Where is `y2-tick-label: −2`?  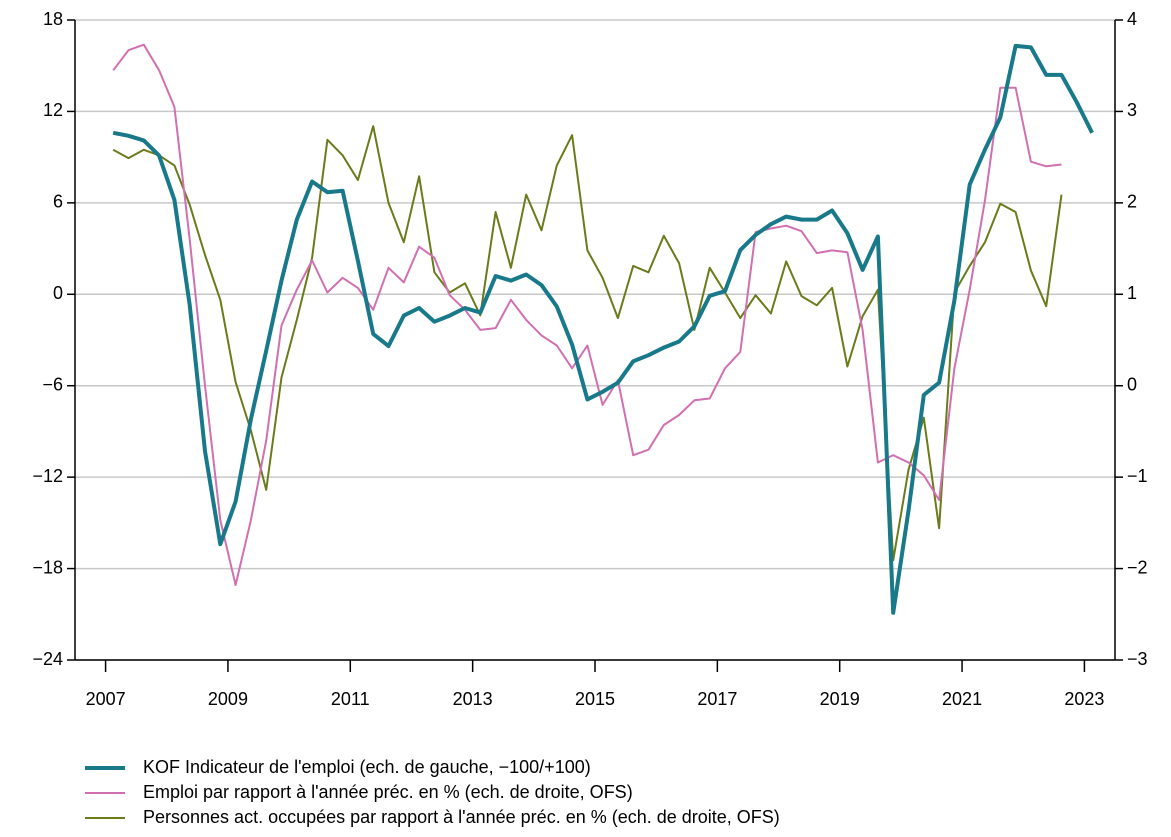
y2-tick-label: −2 is located at coordinates (1137, 567).